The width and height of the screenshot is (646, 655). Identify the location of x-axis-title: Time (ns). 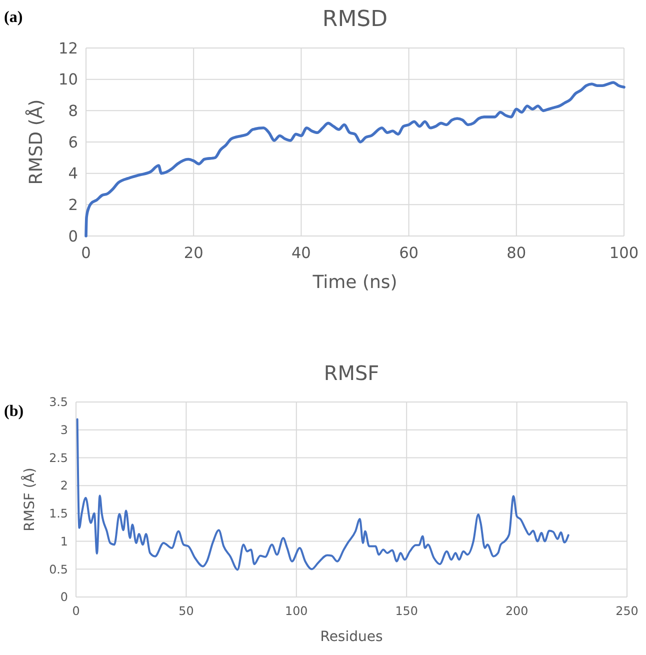
(355, 282).